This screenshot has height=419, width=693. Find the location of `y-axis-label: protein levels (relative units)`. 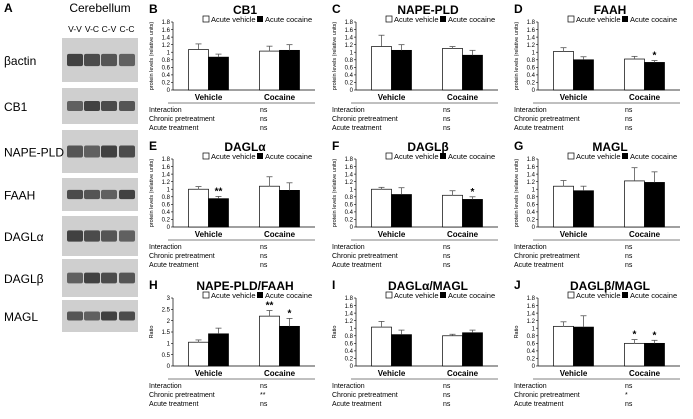

y-axis-label: protein levels (relative units) is located at coordinates (335, 193).